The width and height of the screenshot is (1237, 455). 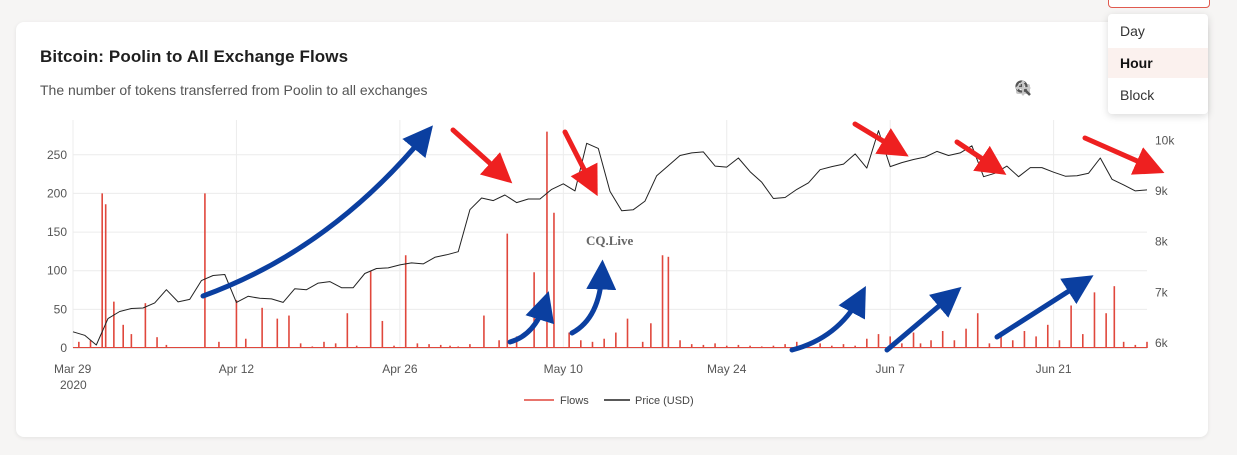 What do you see at coordinates (1159, 4) in the screenshot?
I see `interval-select` at bounding box center [1159, 4].